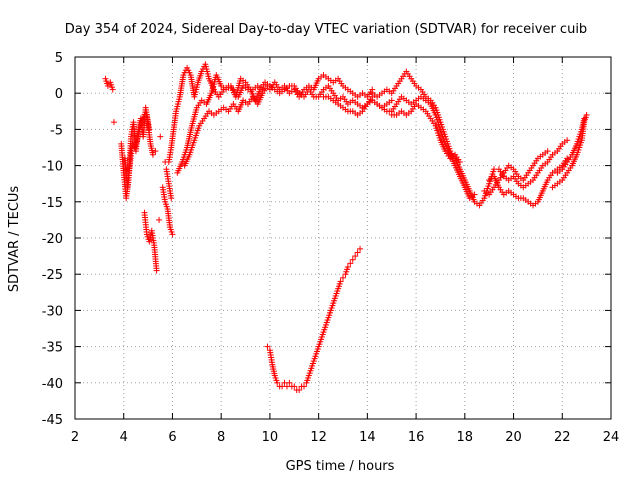 Image resolution: width=640 pixels, height=480 pixels. I want to click on x-tick-label: 10, so click(270, 437).